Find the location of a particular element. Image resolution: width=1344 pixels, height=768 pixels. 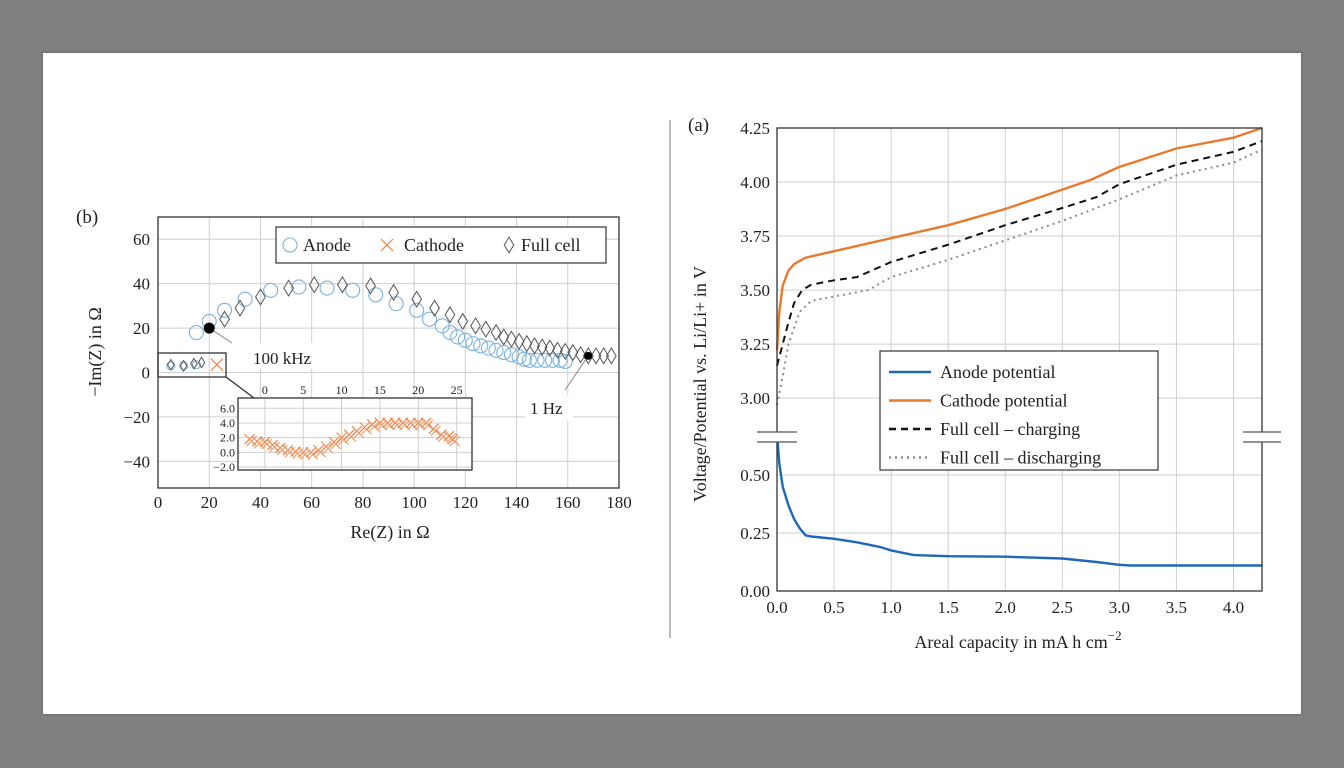

y-tick-label: 0 is located at coordinates (146, 372).